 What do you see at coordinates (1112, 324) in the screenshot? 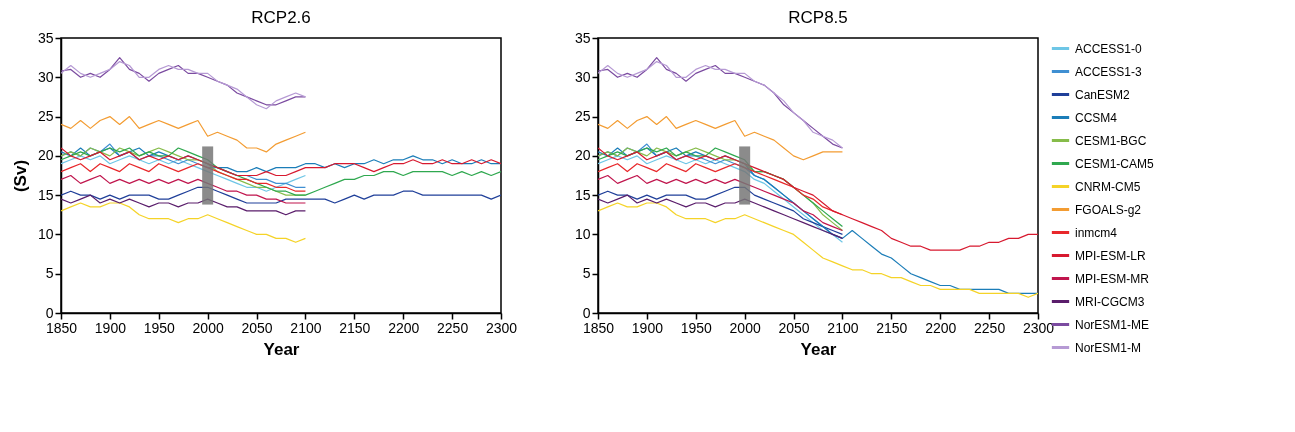
I see `legend-label: NorESM1-ME` at bounding box center [1112, 324].